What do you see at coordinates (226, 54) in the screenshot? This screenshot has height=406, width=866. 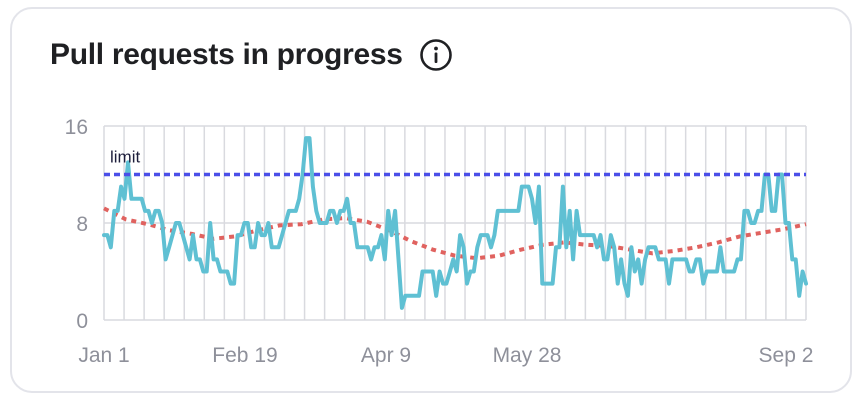 I see `card-title: Pull requests in progress` at bounding box center [226, 54].